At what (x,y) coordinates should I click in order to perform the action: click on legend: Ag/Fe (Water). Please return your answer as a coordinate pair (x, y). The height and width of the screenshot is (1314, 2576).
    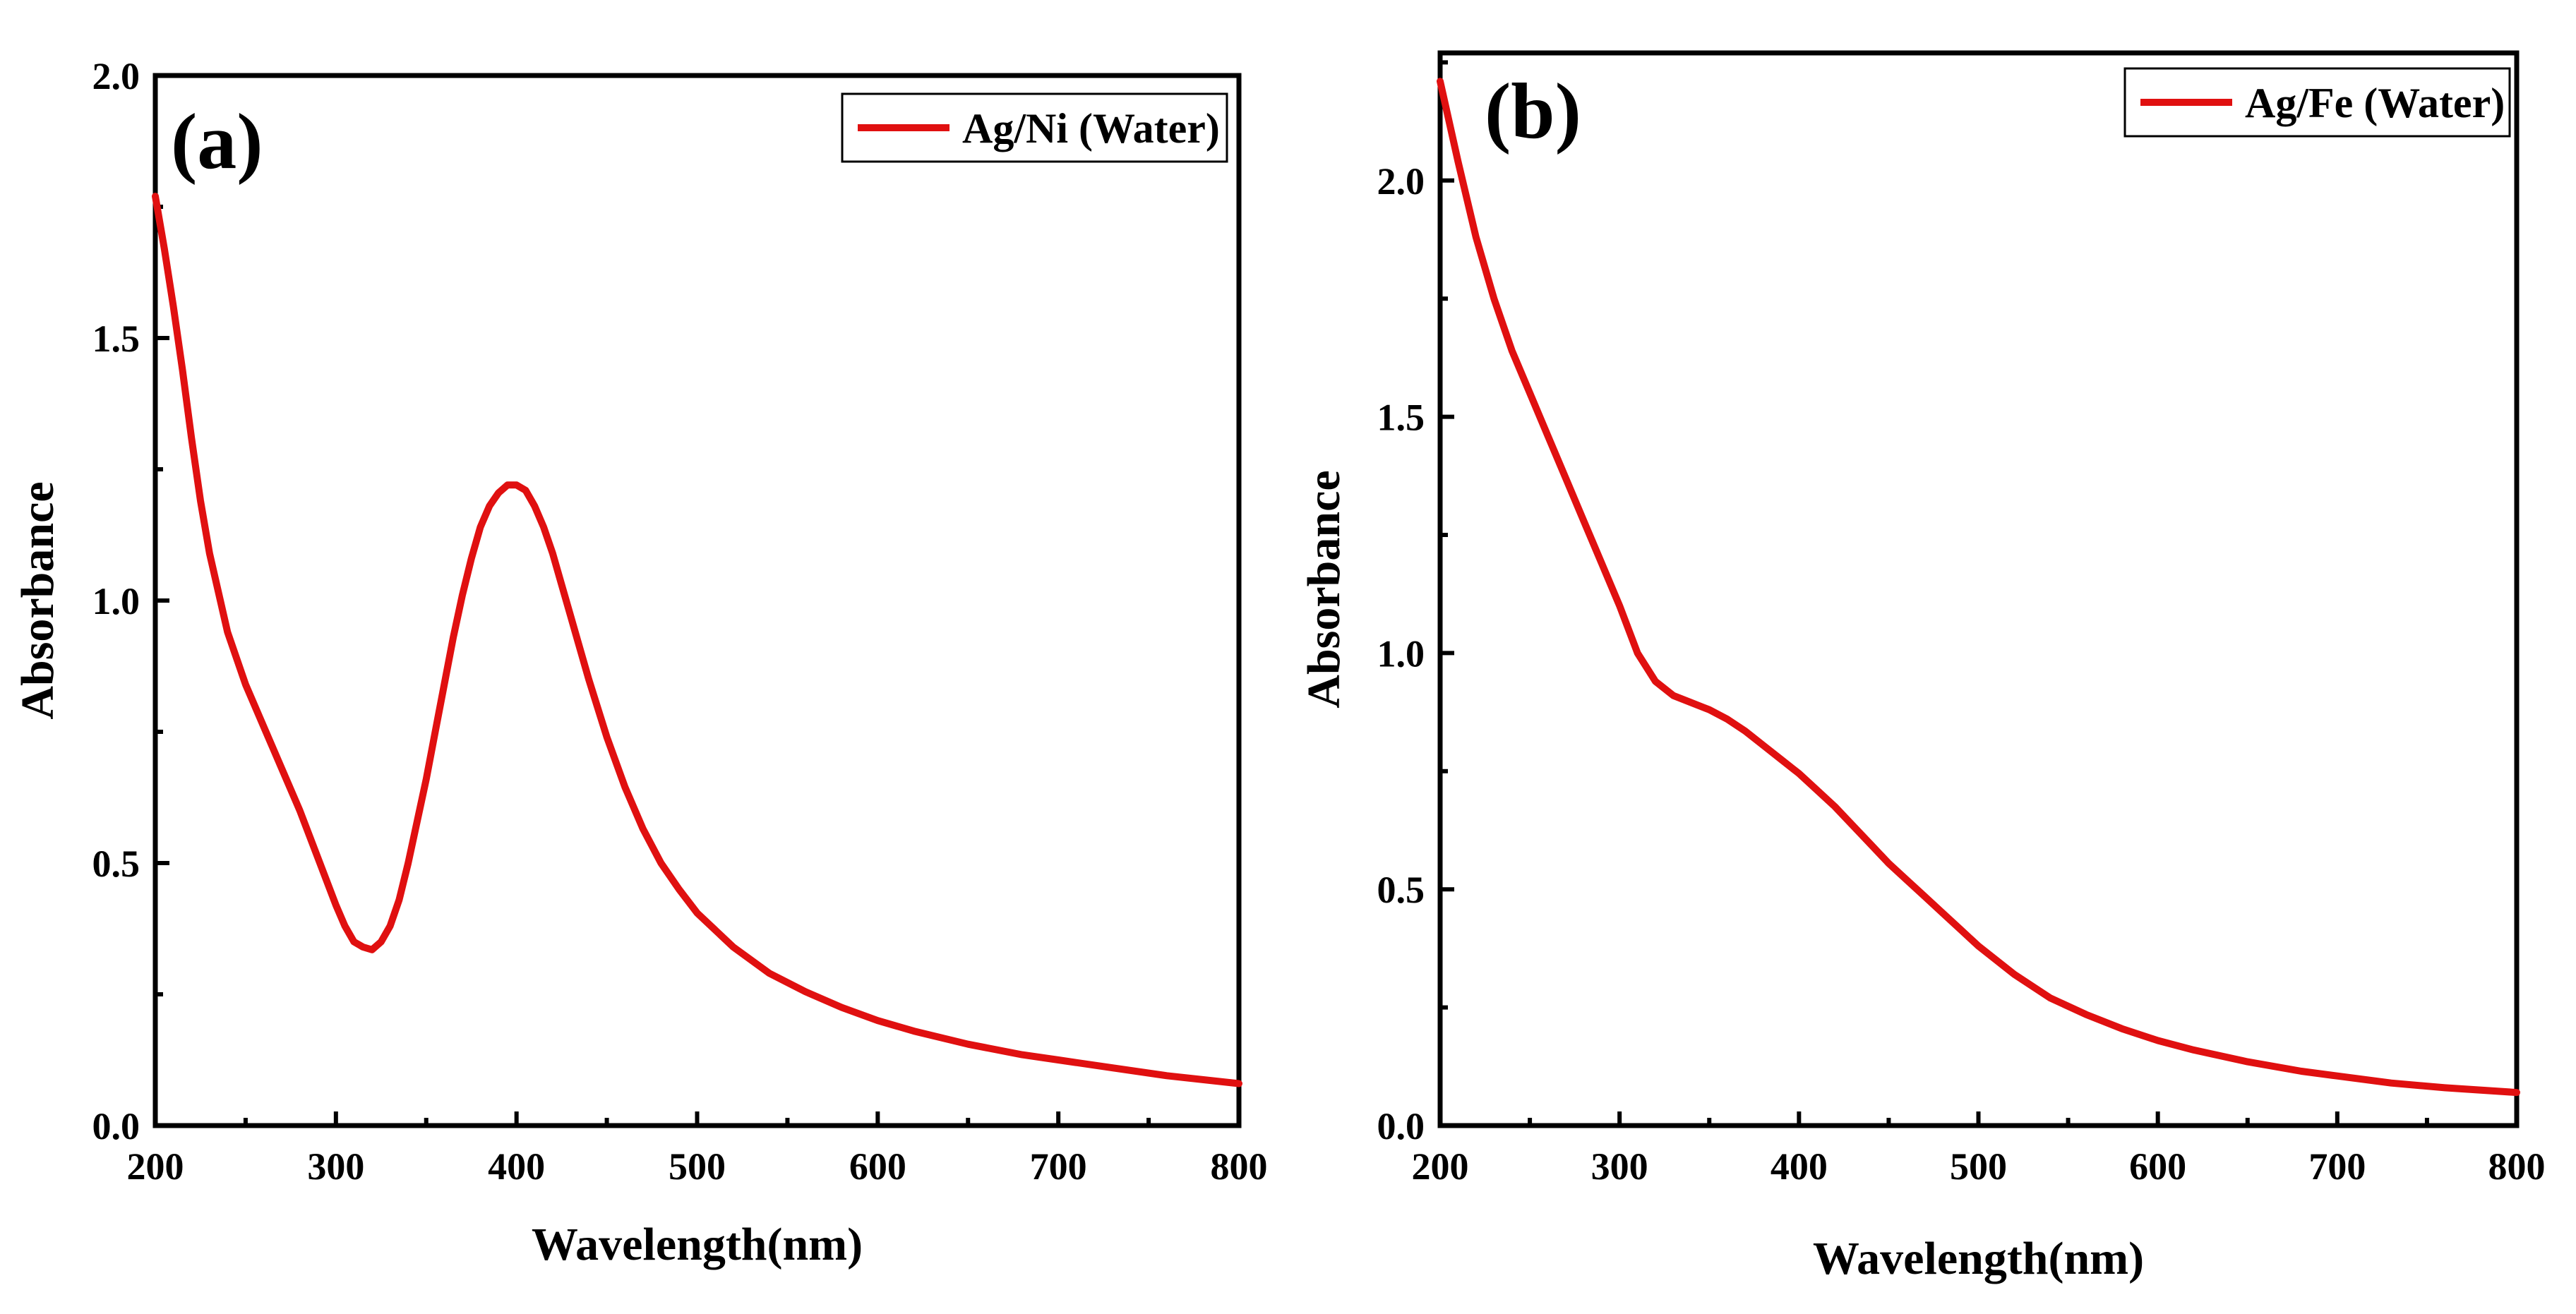
    Looking at the image, I should click on (2317, 103).